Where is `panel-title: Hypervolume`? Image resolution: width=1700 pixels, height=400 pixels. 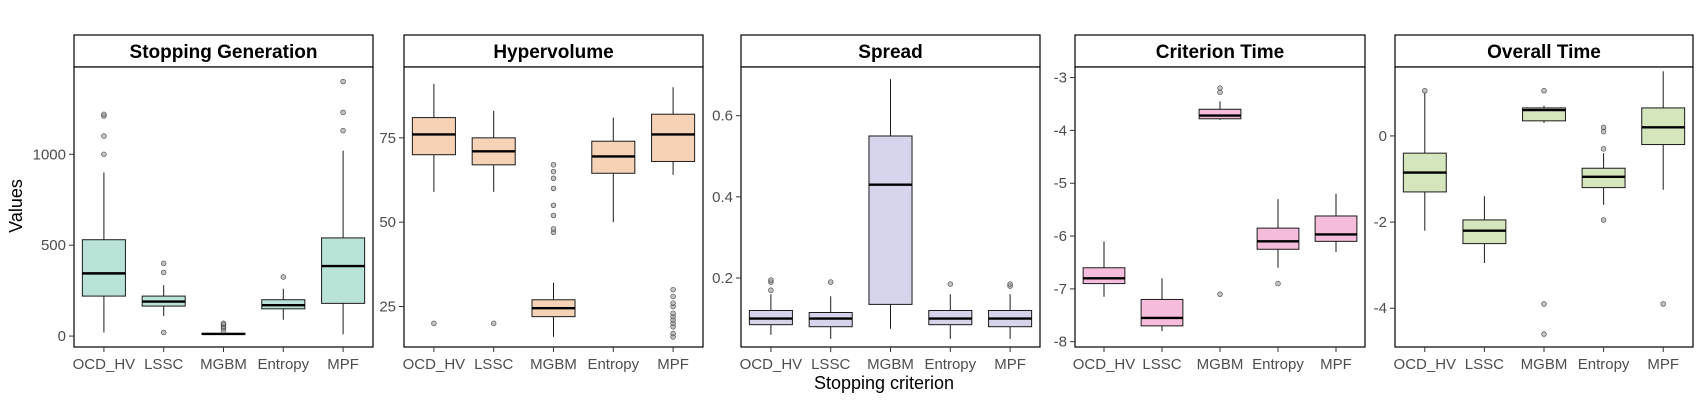 panel-title: Hypervolume is located at coordinates (553, 52).